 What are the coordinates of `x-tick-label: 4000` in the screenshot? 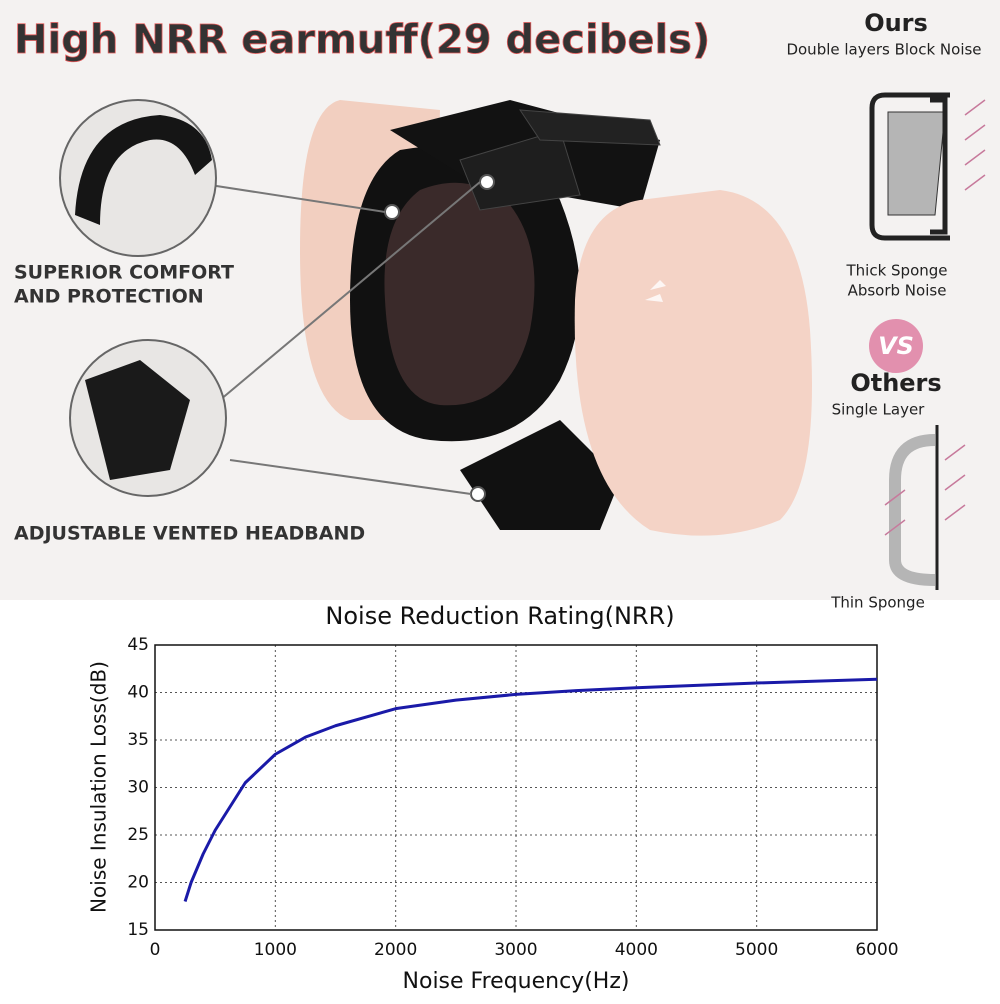 It's located at (636, 950).